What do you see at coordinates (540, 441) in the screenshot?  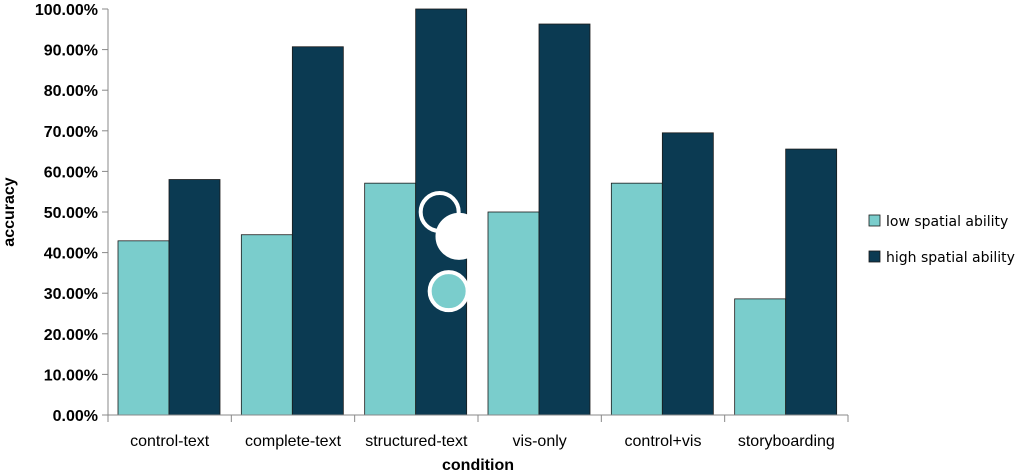 I see `x-tick-label: vis-only` at bounding box center [540, 441].